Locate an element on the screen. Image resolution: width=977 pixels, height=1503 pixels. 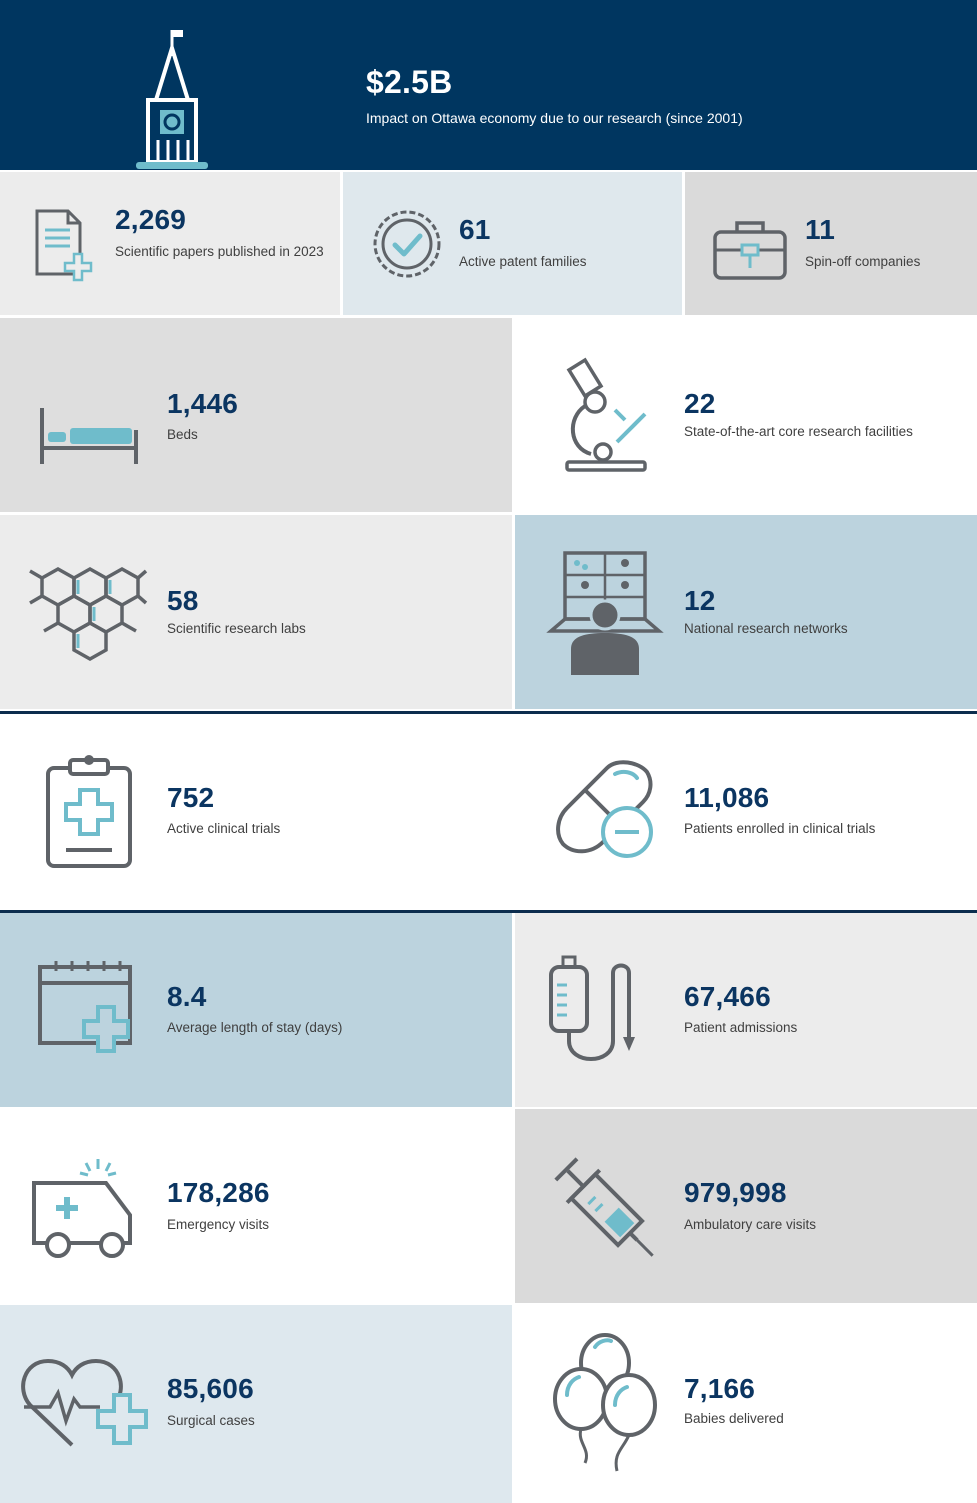
stat-value: 85,606 is located at coordinates (210, 1388).